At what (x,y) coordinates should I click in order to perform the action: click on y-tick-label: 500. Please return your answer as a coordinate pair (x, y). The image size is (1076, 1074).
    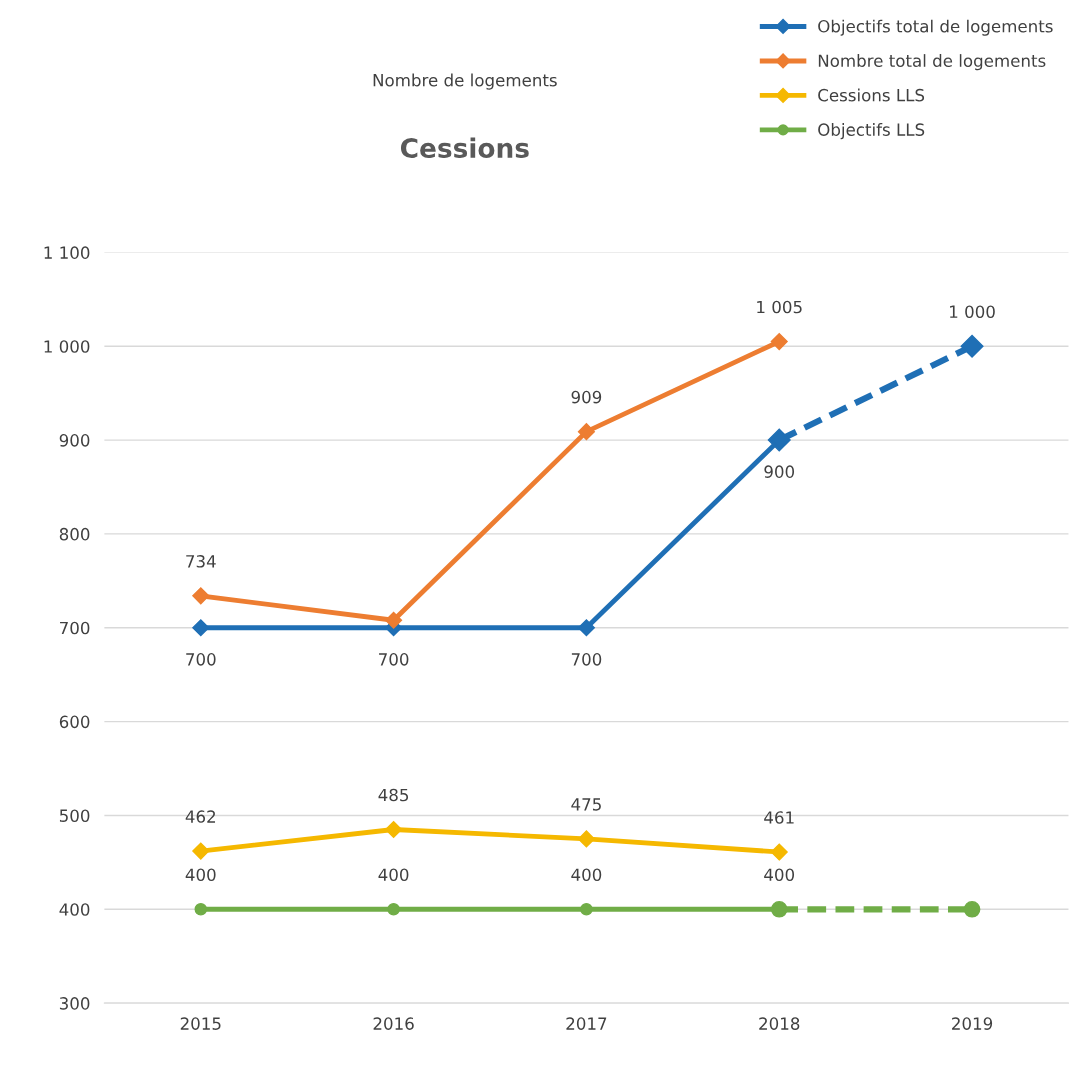
    Looking at the image, I should click on (74, 815).